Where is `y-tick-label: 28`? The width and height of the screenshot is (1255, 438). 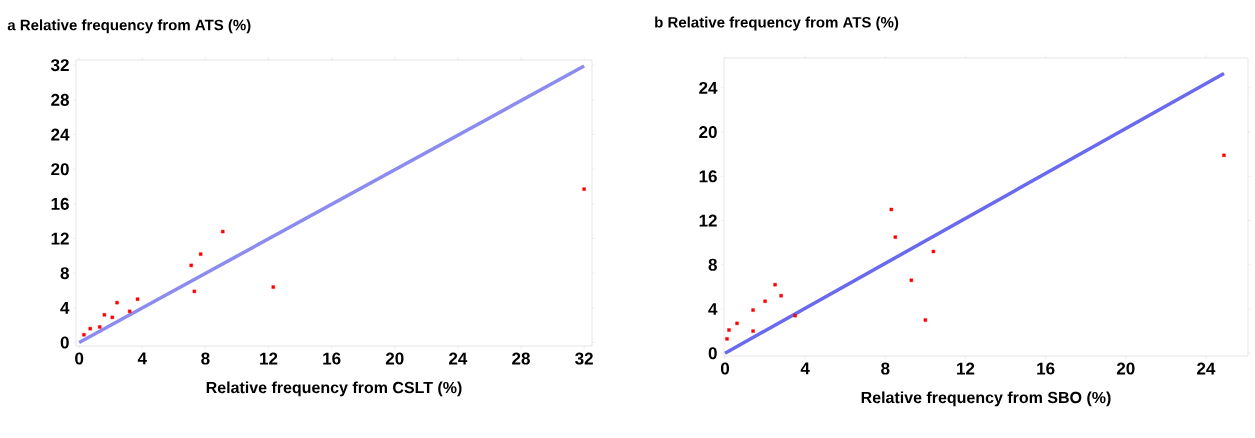
y-tick-label: 28 is located at coordinates (60, 99).